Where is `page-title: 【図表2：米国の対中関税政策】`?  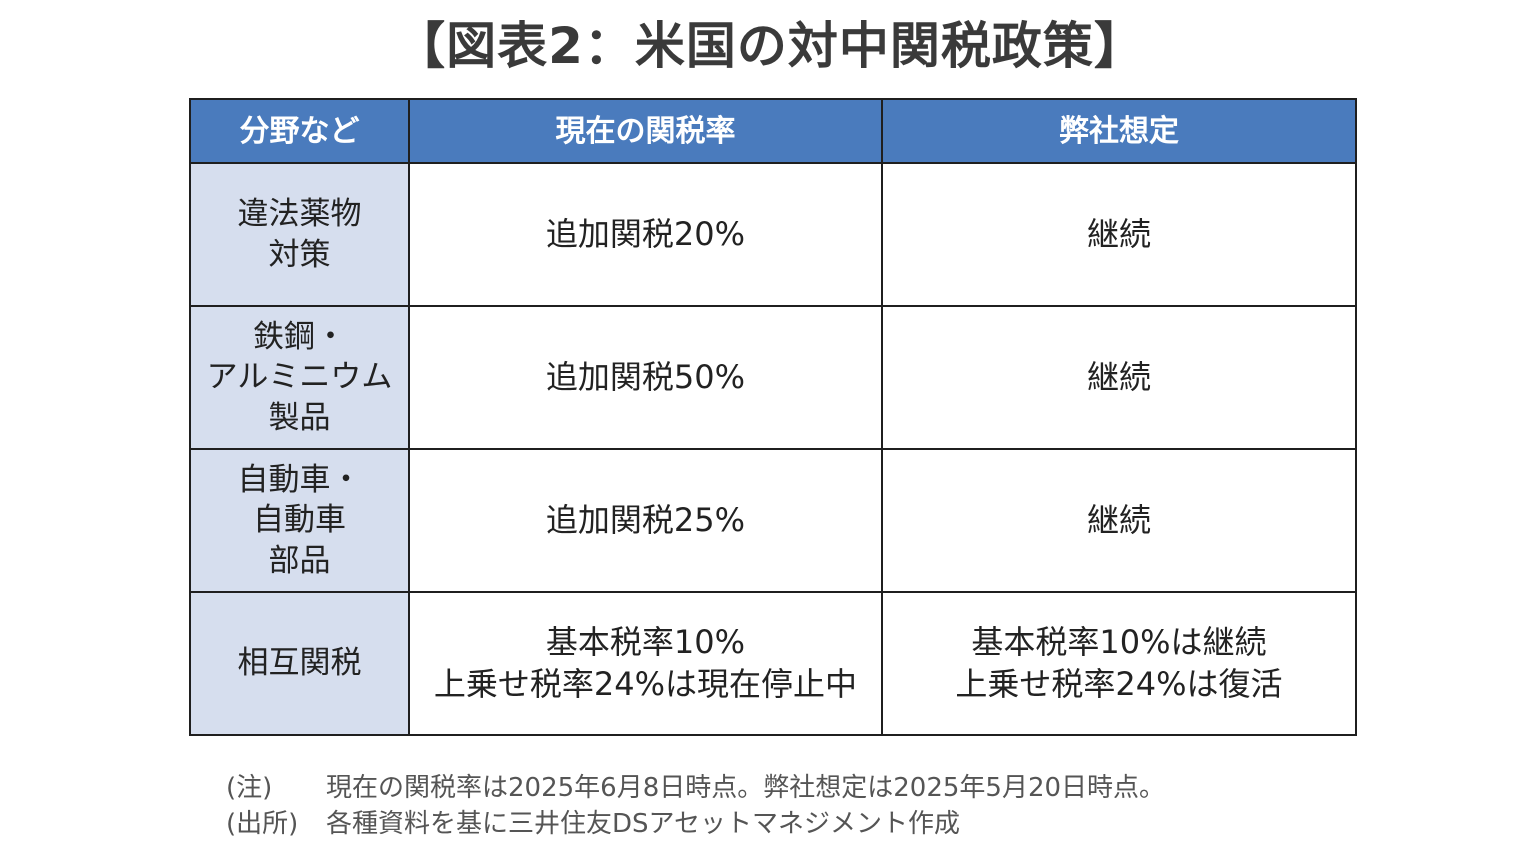
page-title: 【図表2：米国の対中関税政策】 is located at coordinates (770, 46).